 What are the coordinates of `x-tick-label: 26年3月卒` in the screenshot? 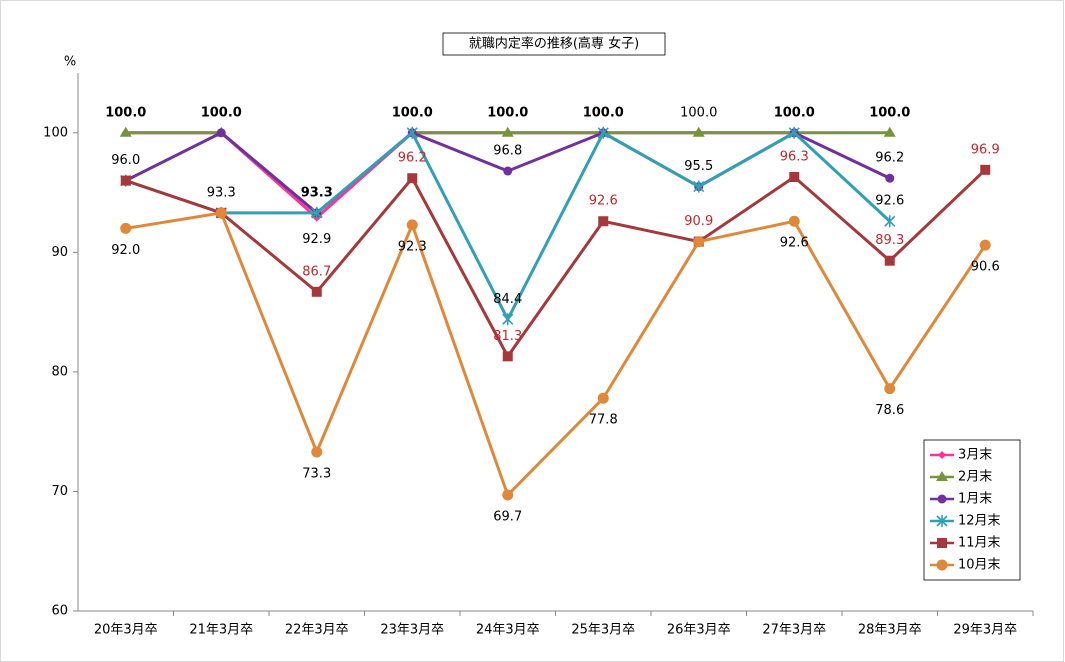 It's located at (699, 630).